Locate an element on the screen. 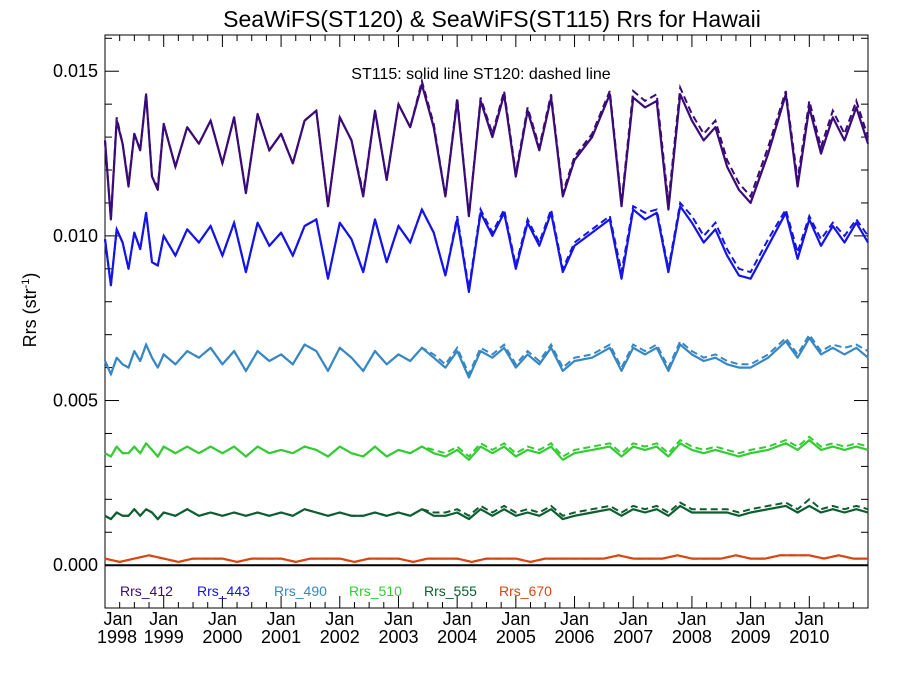 This screenshot has height=675, width=900. x-tick-month-12: Jan is located at coordinates (809, 619).